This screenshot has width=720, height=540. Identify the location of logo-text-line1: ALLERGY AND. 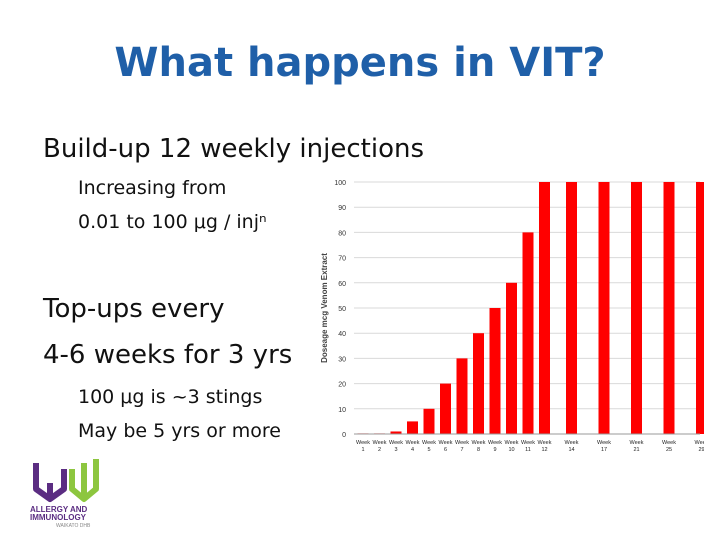
(59, 509).